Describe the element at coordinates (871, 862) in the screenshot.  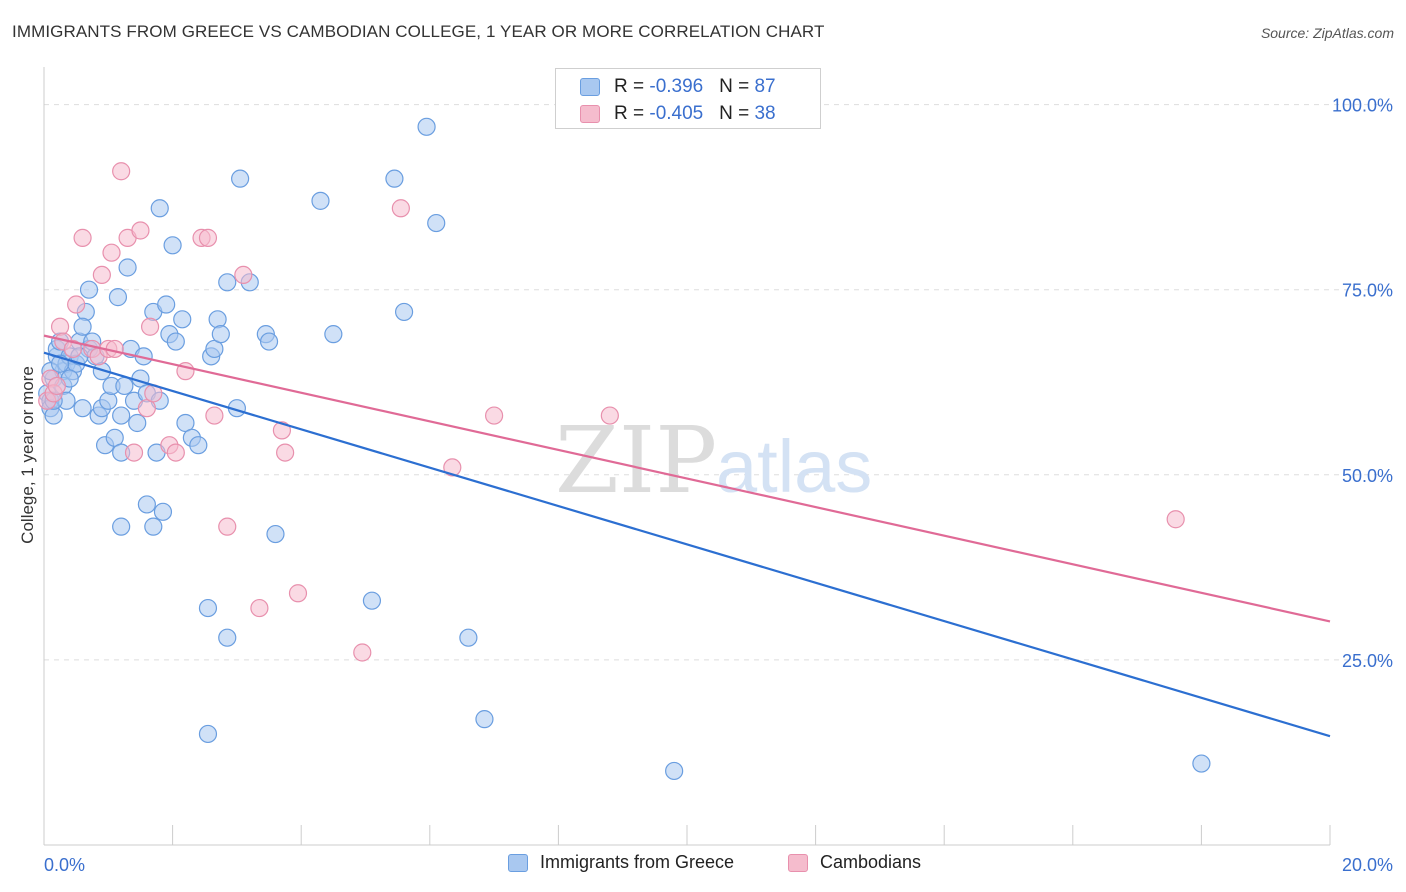
I see `bottom-legend-label: Cambodians` at that location.